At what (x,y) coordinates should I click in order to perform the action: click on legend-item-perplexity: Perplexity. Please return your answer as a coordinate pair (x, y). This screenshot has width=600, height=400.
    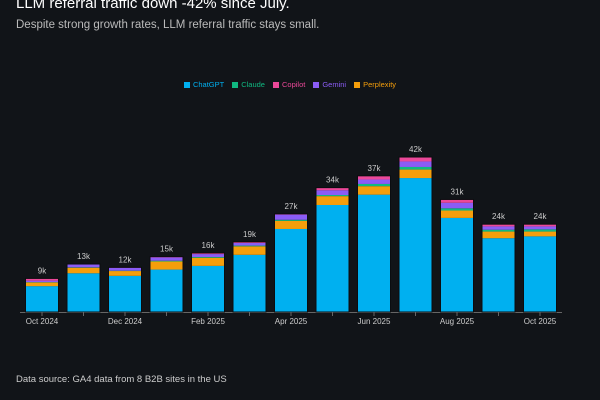
    Looking at the image, I should click on (375, 84).